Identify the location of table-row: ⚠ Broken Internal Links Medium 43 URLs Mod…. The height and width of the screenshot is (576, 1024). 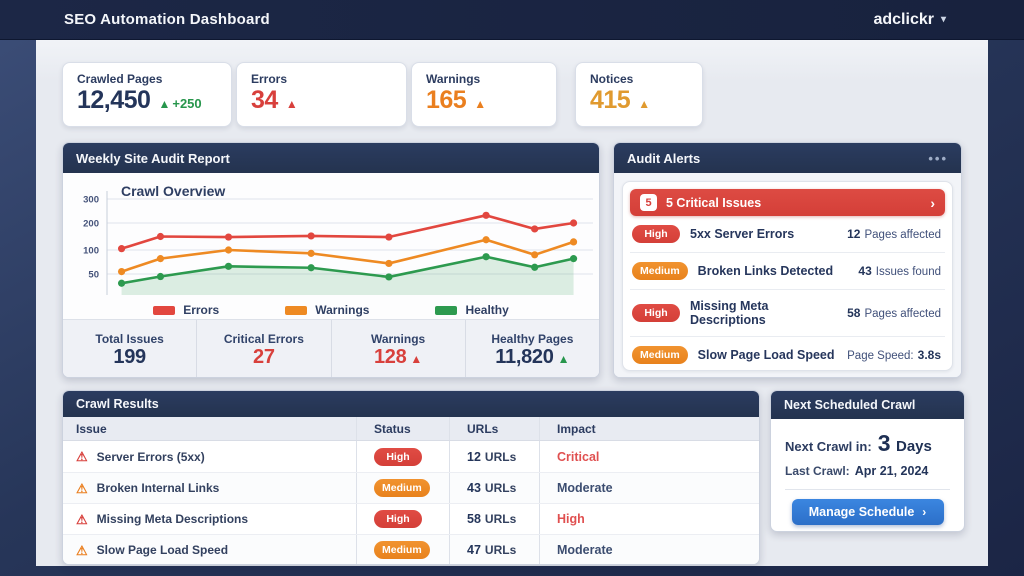
(411, 487).